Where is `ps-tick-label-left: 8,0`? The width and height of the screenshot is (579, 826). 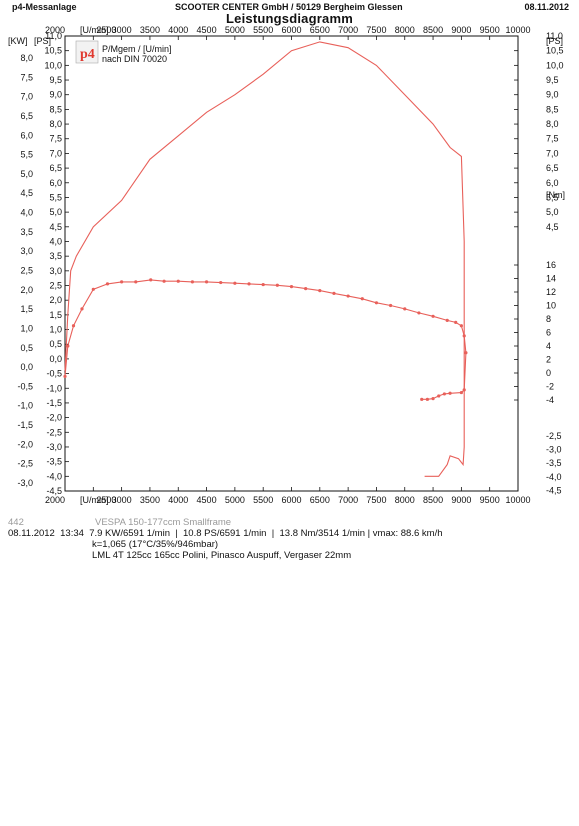 ps-tick-label-left: 8,0 is located at coordinates (55, 124).